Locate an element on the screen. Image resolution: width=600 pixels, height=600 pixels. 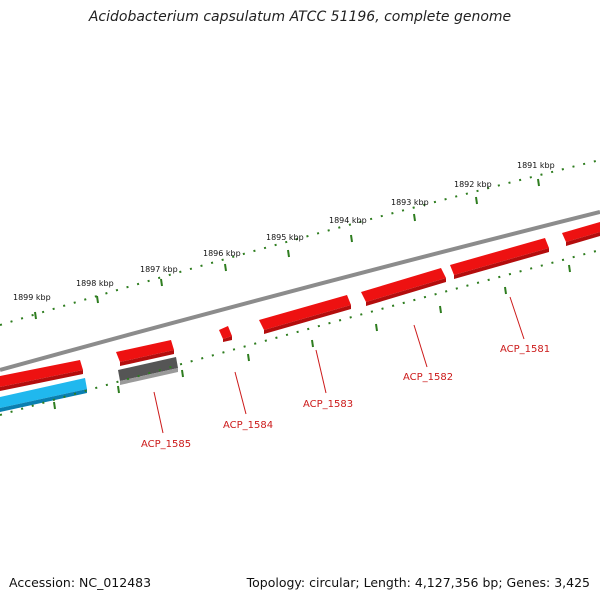
gene-label-acp-1583: ACP_1583 is located at coordinates (328, 404).